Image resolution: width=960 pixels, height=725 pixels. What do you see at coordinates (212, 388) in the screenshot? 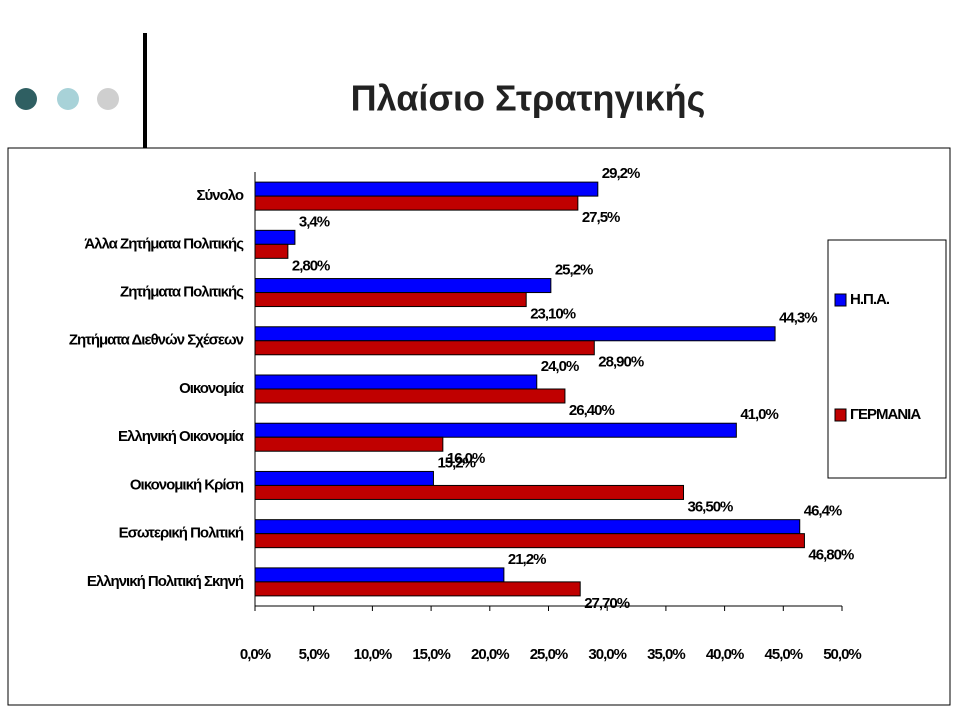
I see `y-tick-label: Οικονομία` at bounding box center [212, 388].